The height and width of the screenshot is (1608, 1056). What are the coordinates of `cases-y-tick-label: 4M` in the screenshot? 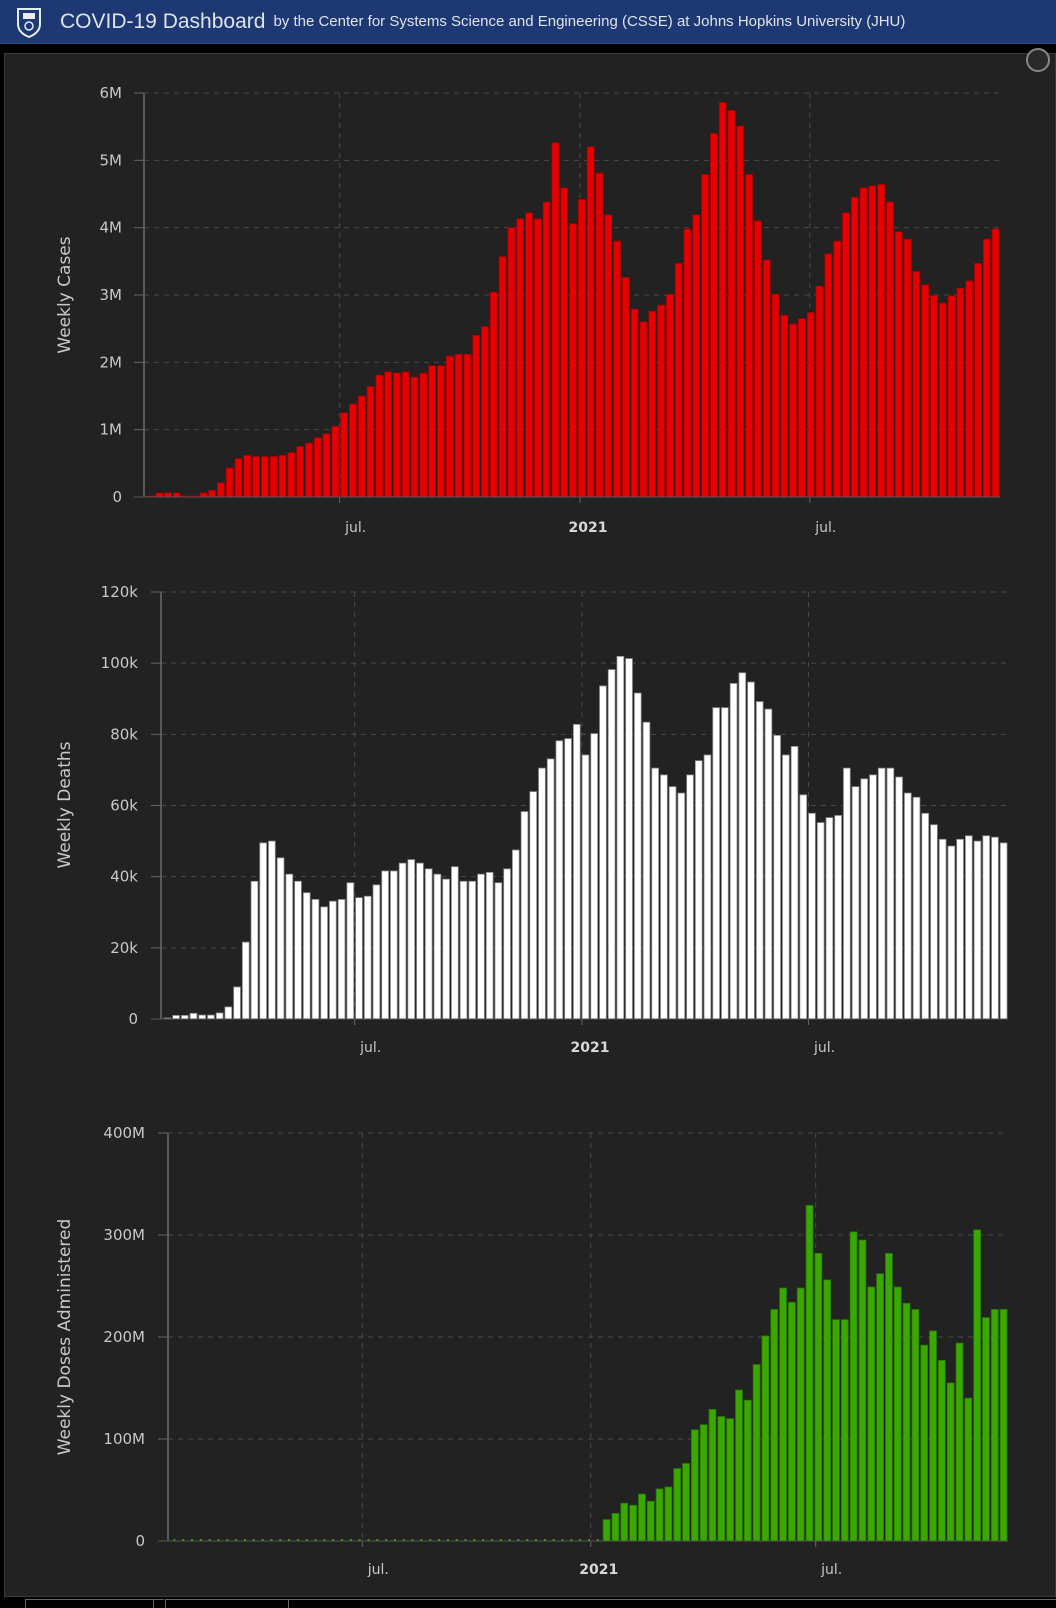 It's located at (111, 228).